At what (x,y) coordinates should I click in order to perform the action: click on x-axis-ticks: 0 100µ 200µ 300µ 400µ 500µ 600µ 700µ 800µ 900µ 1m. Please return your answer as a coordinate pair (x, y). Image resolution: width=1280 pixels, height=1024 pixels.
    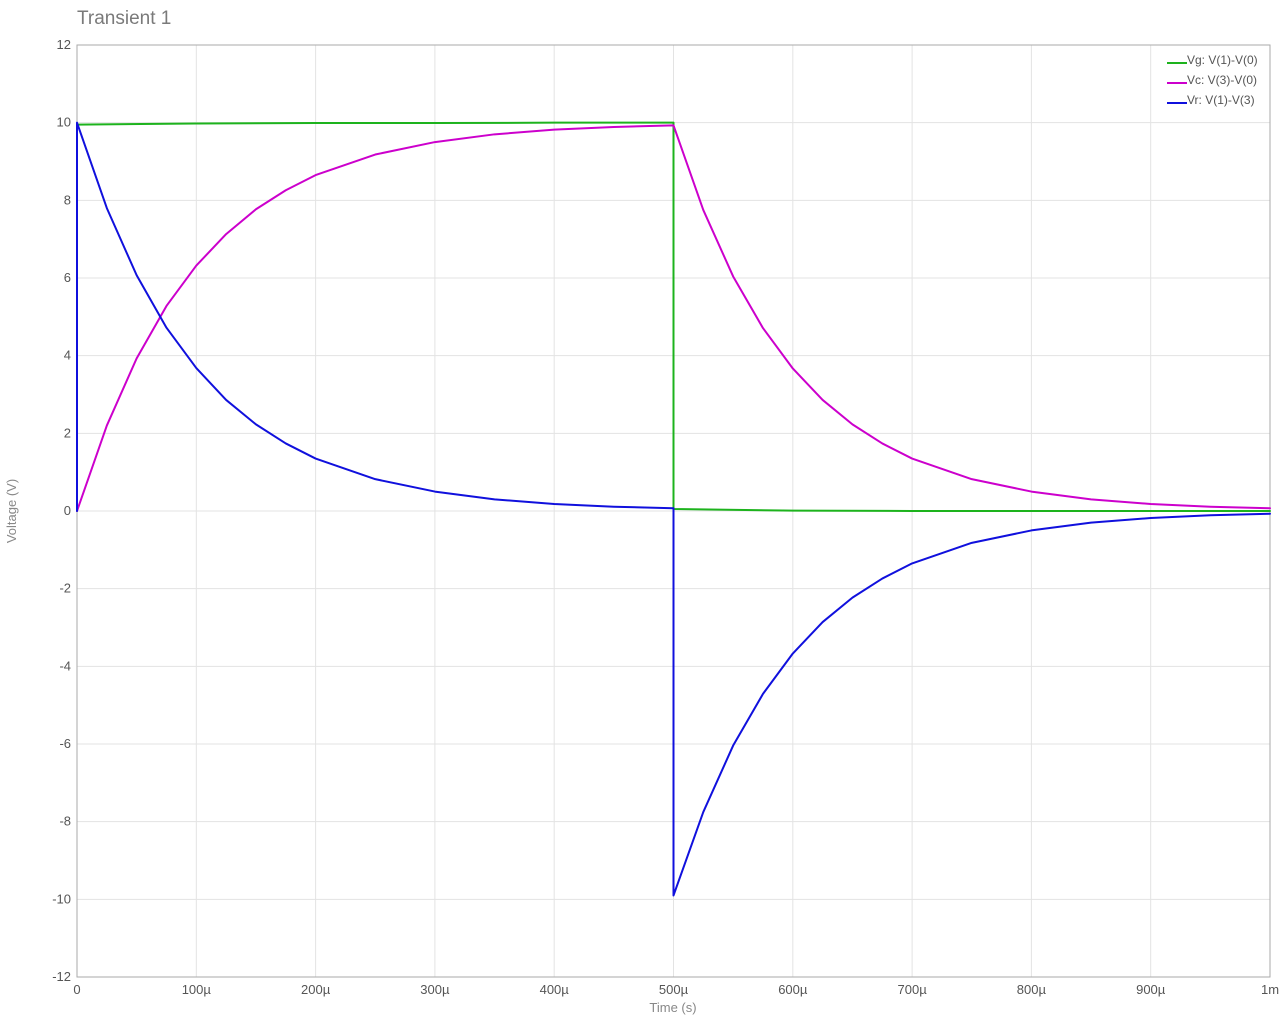
    Looking at the image, I should click on (676, 989).